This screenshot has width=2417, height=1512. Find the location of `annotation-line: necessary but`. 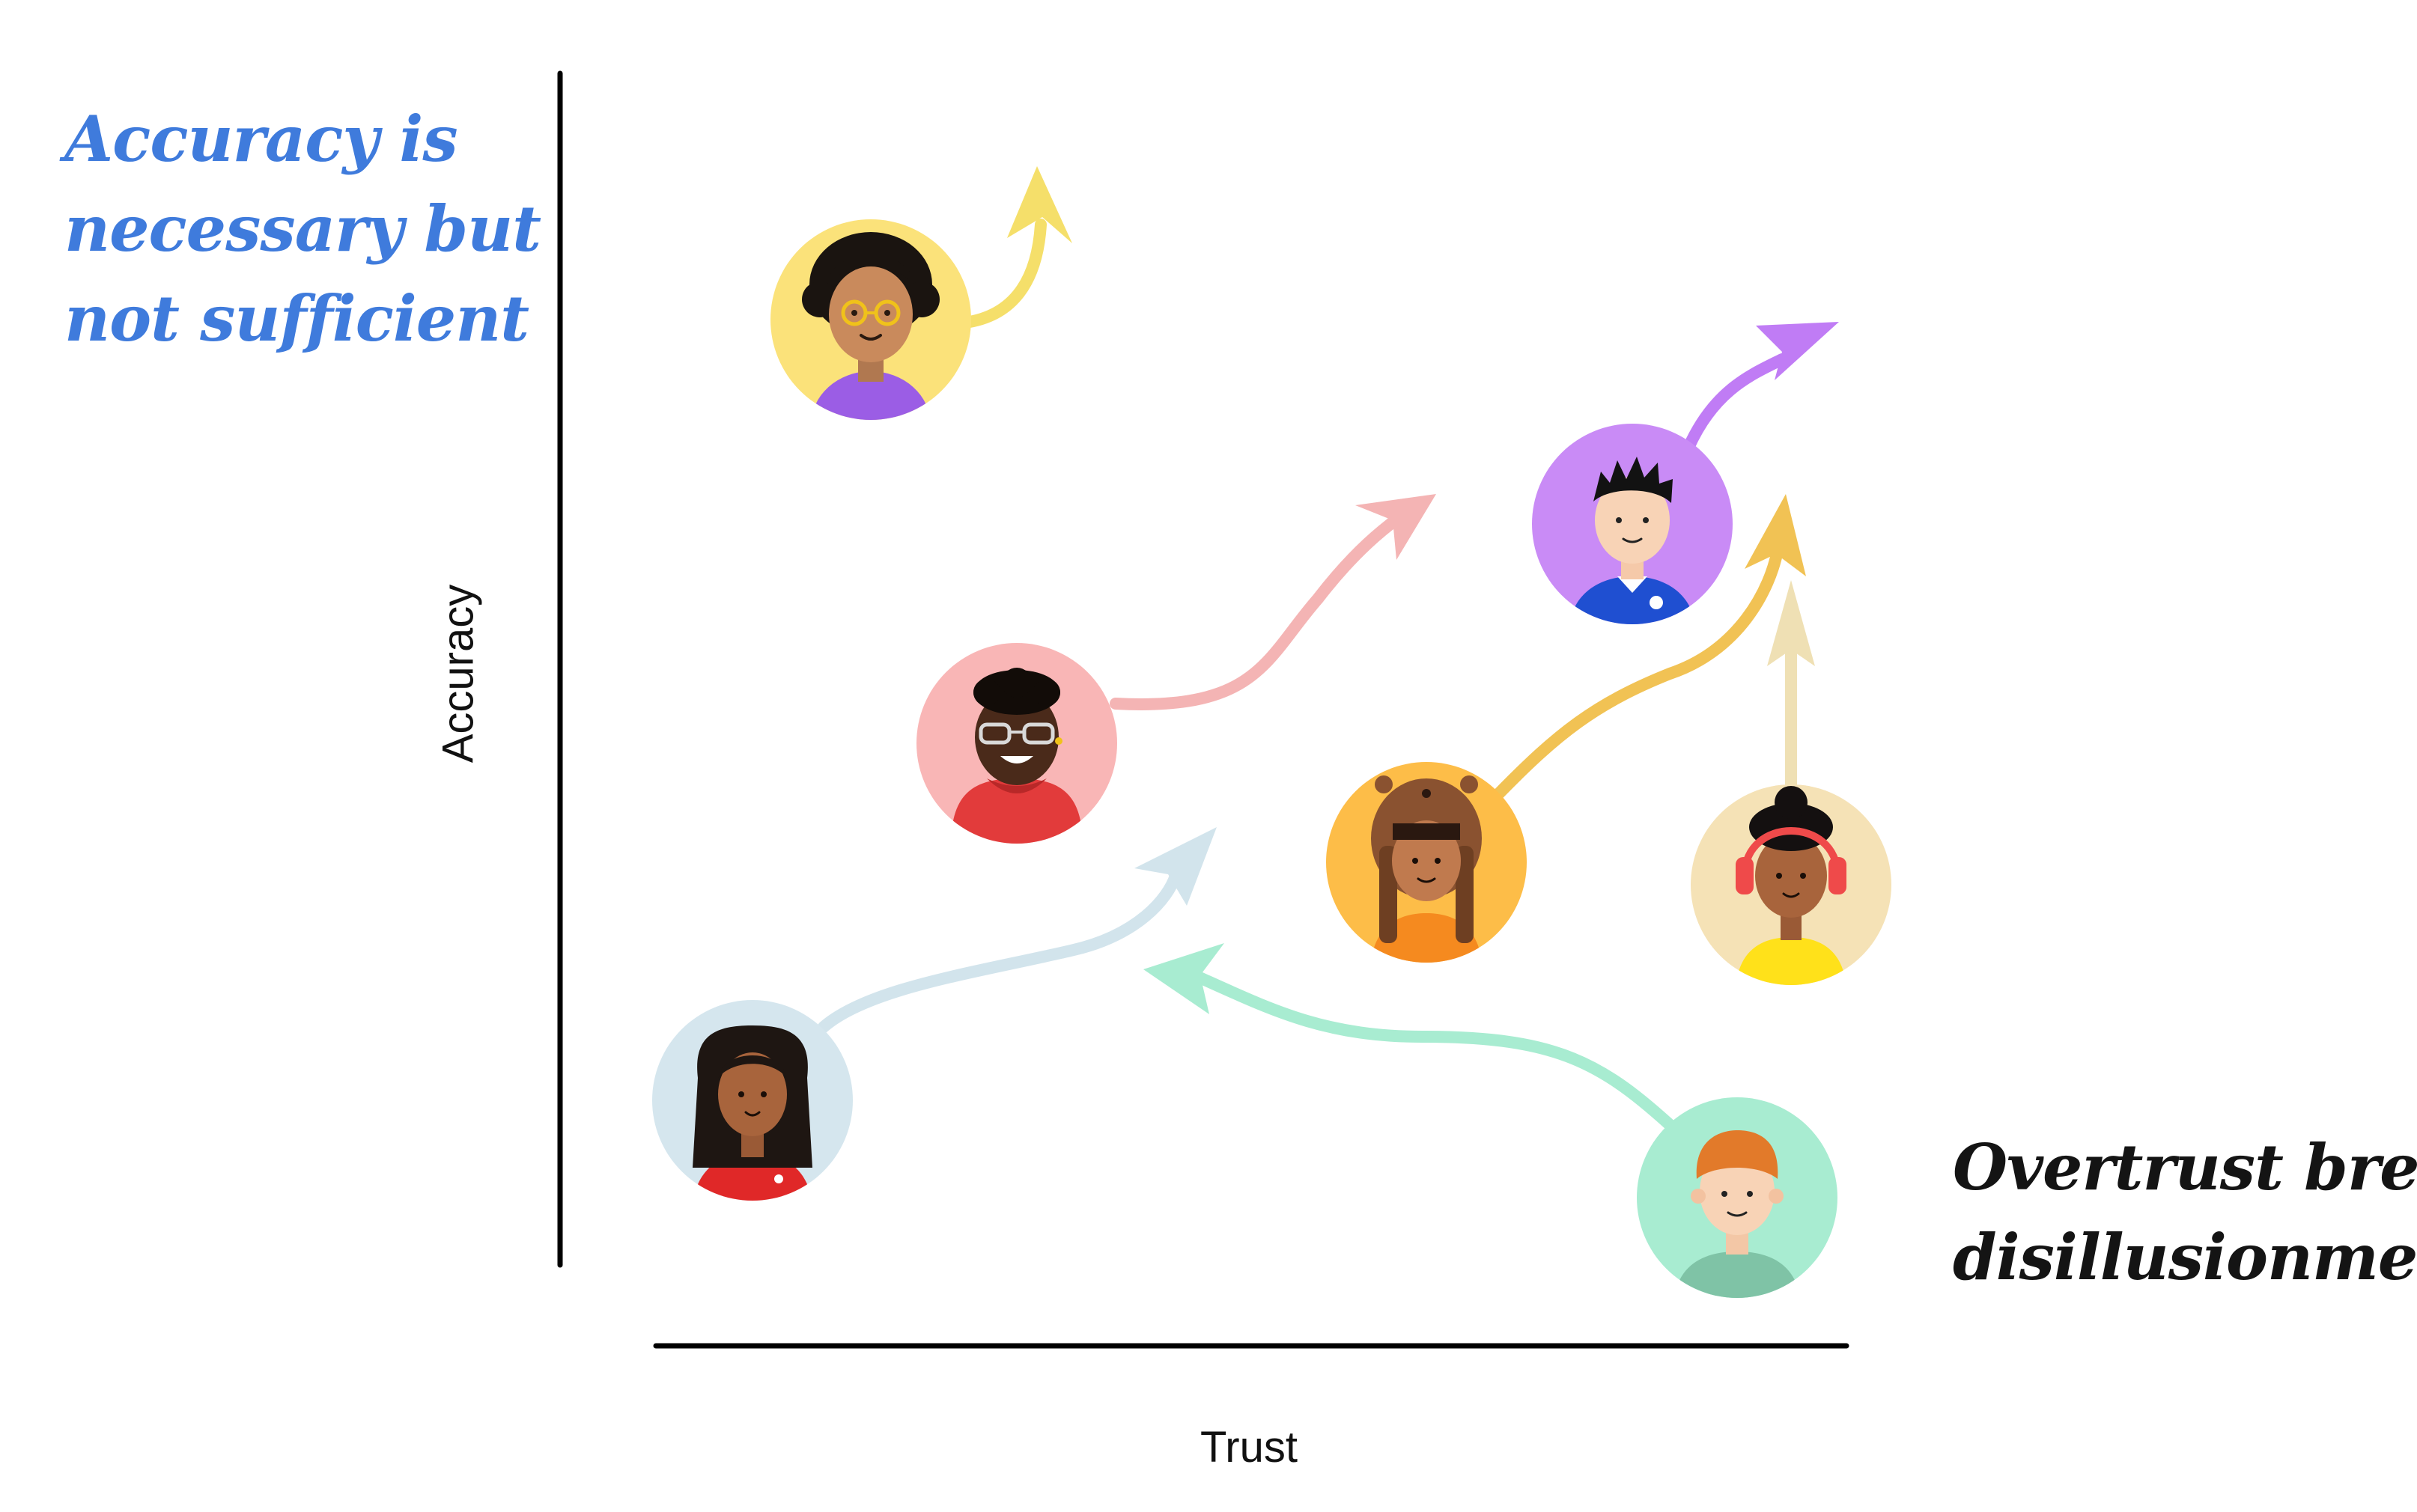

annotation-line: necessary but is located at coordinates (302, 229).